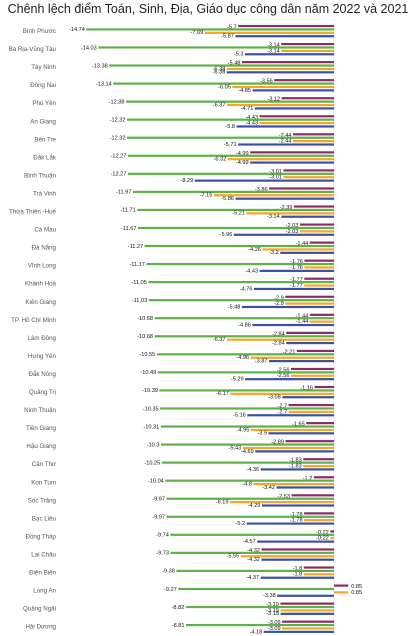  I want to click on category-label: Ninh Thuận, so click(40, 410).